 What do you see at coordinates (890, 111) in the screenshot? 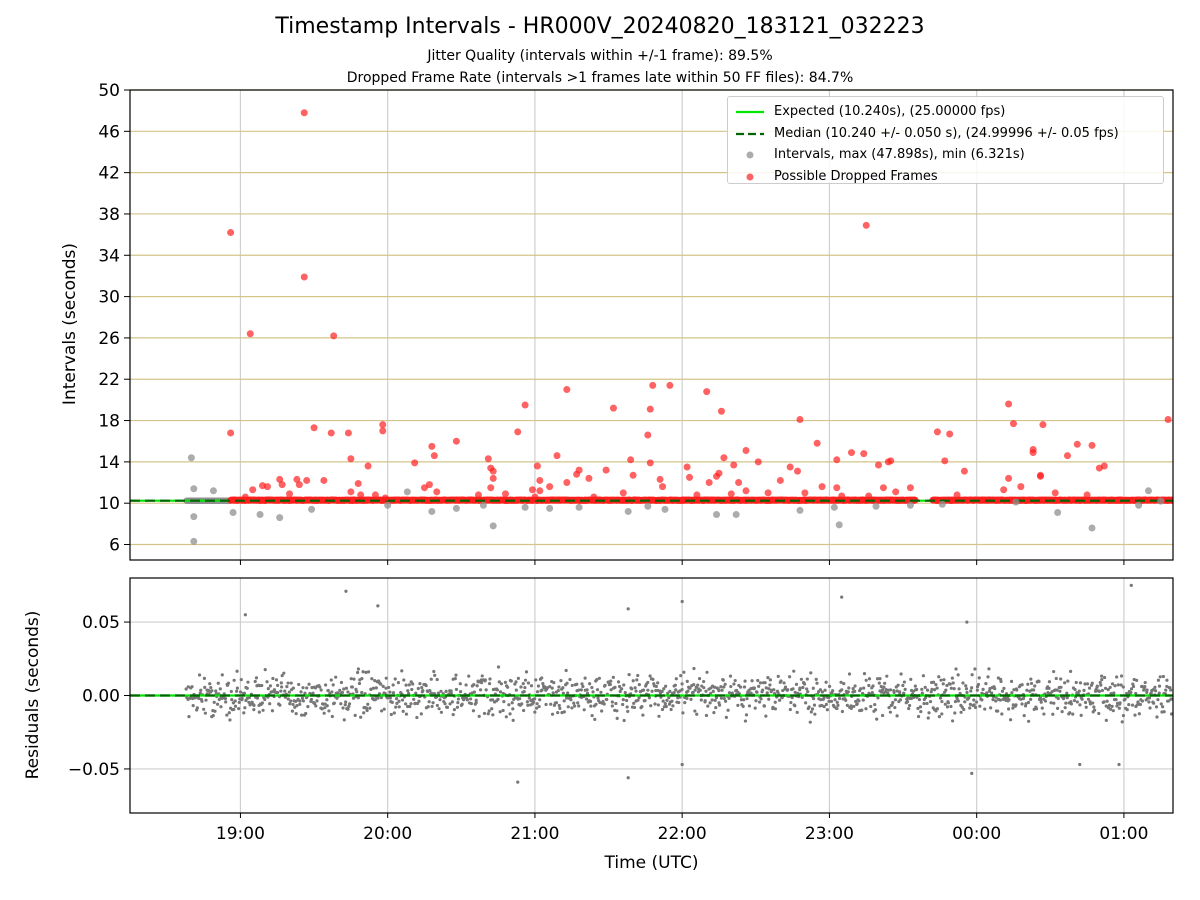
I see `legend-label-expected: Expected (10.240s), (25.00000 fps)` at bounding box center [890, 111].